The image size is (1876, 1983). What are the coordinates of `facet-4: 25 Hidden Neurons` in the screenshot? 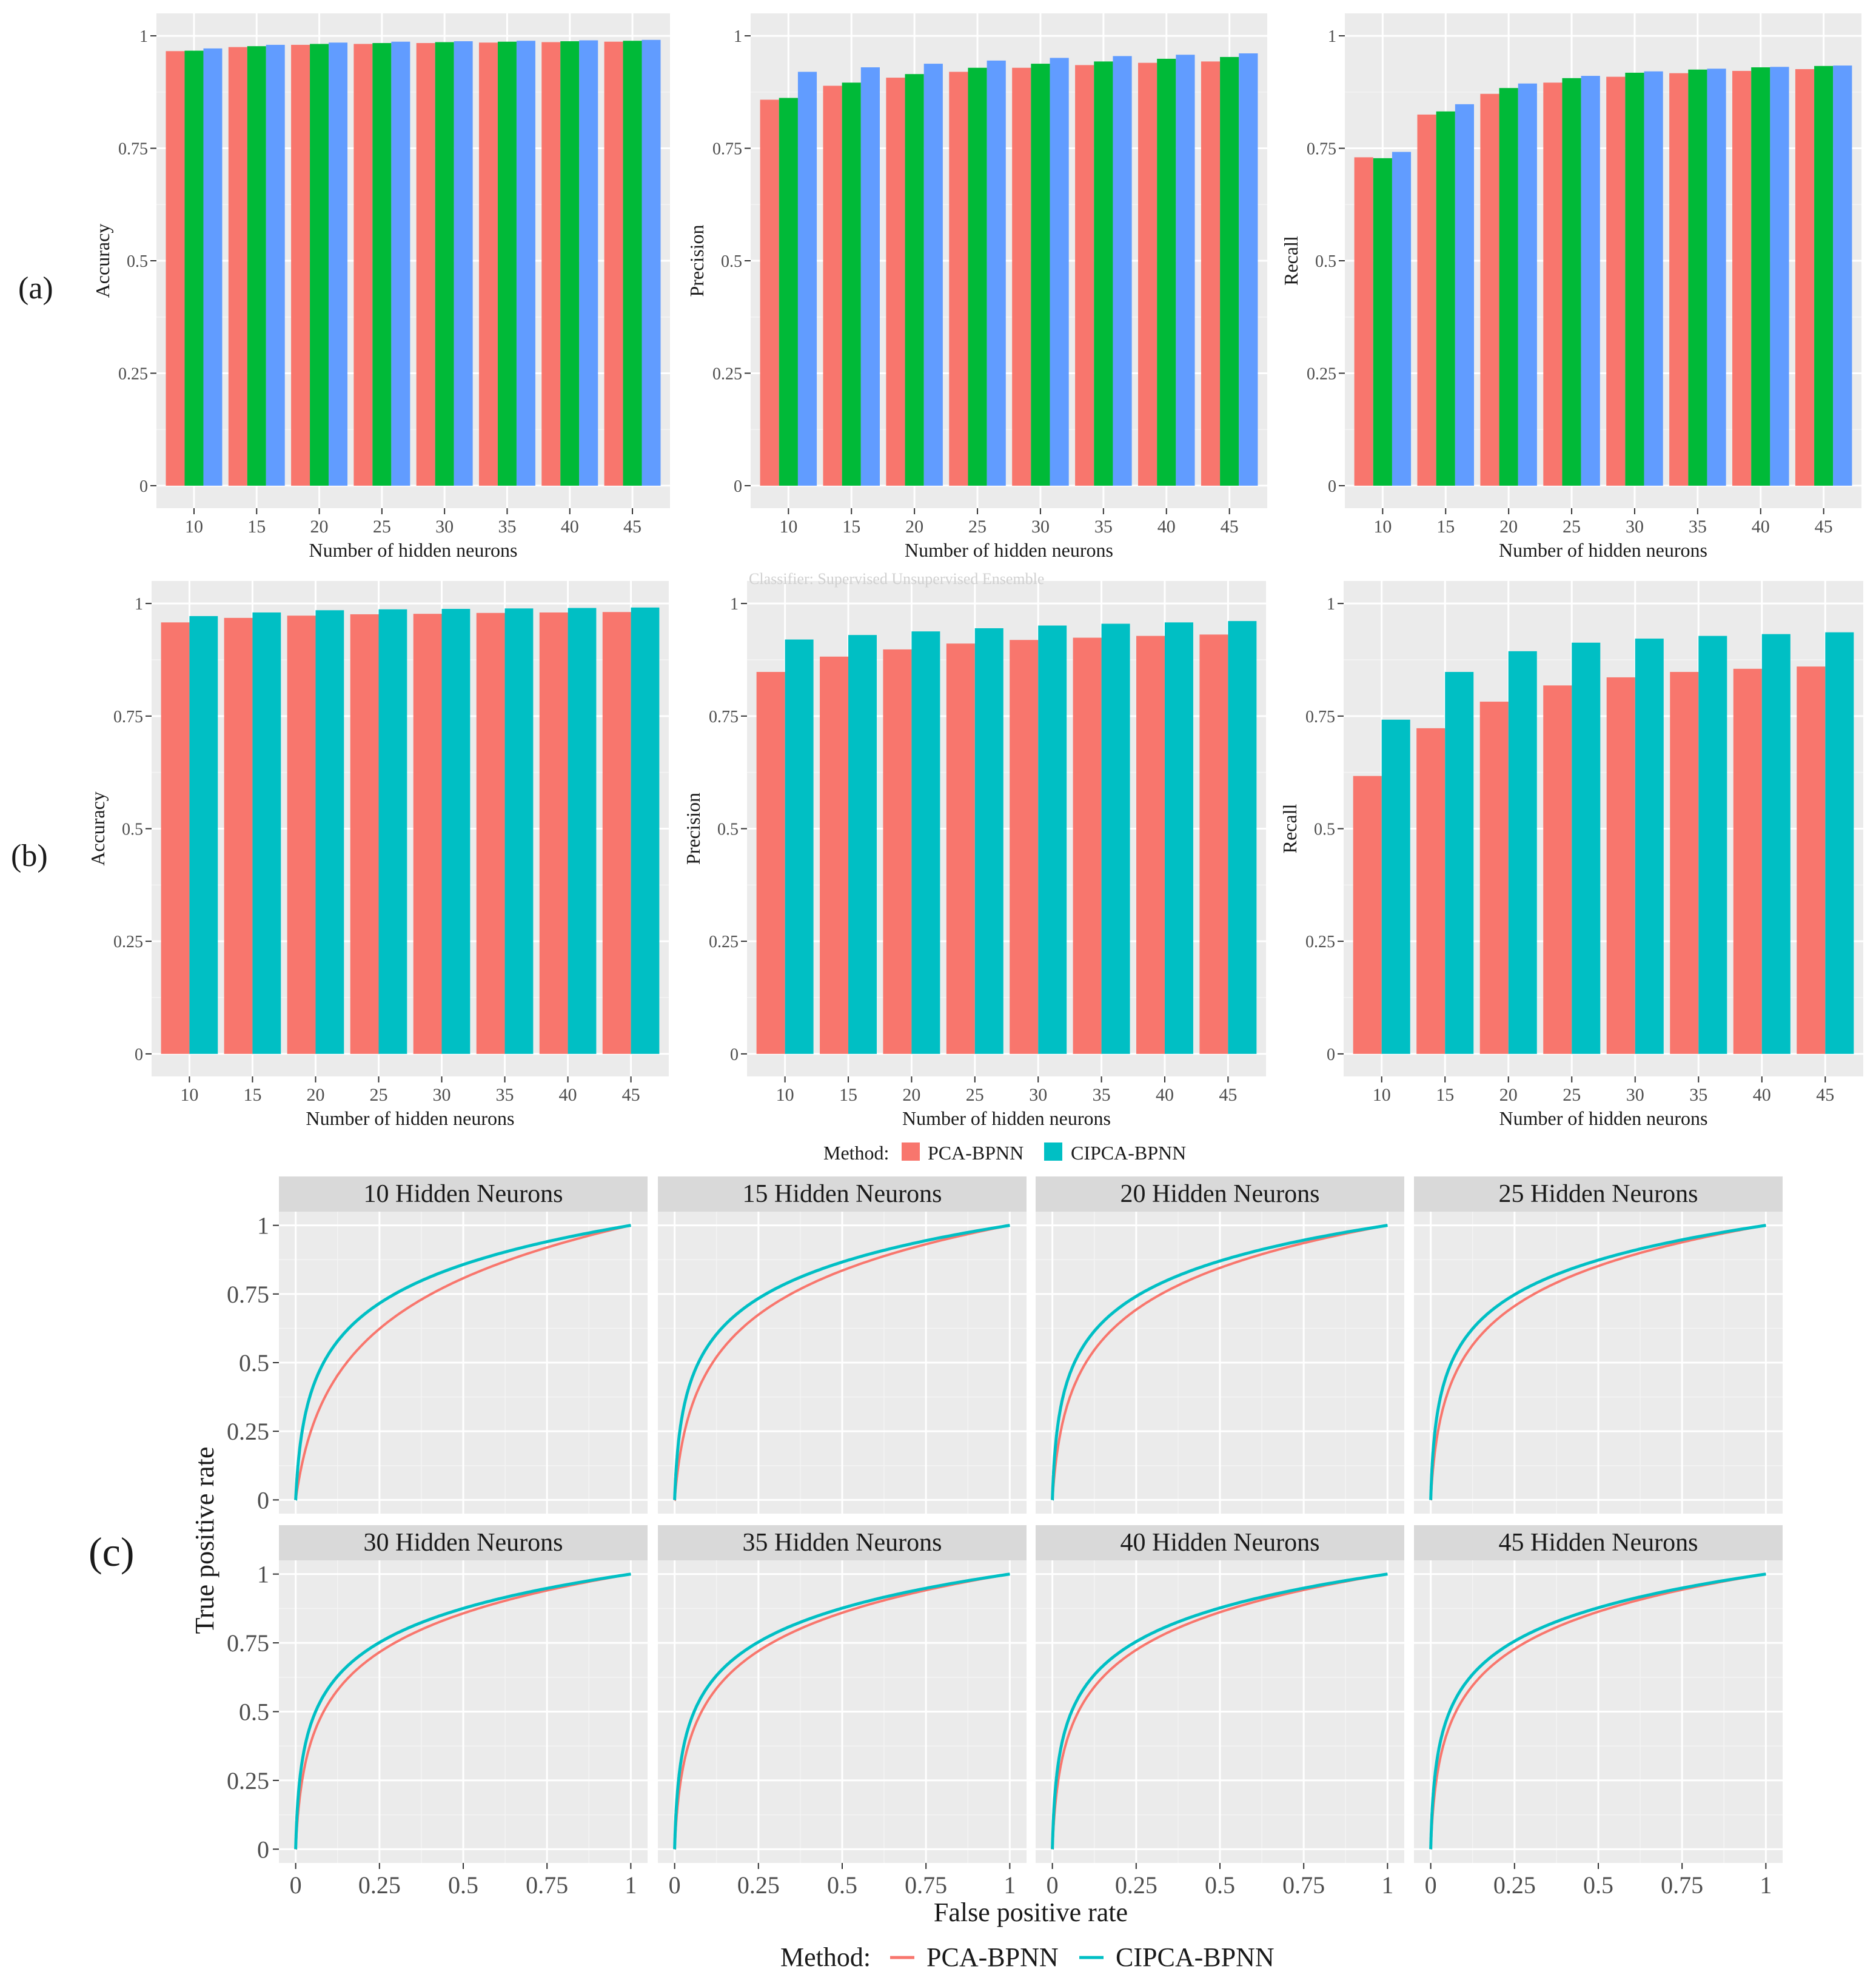 It's located at (1598, 1345).